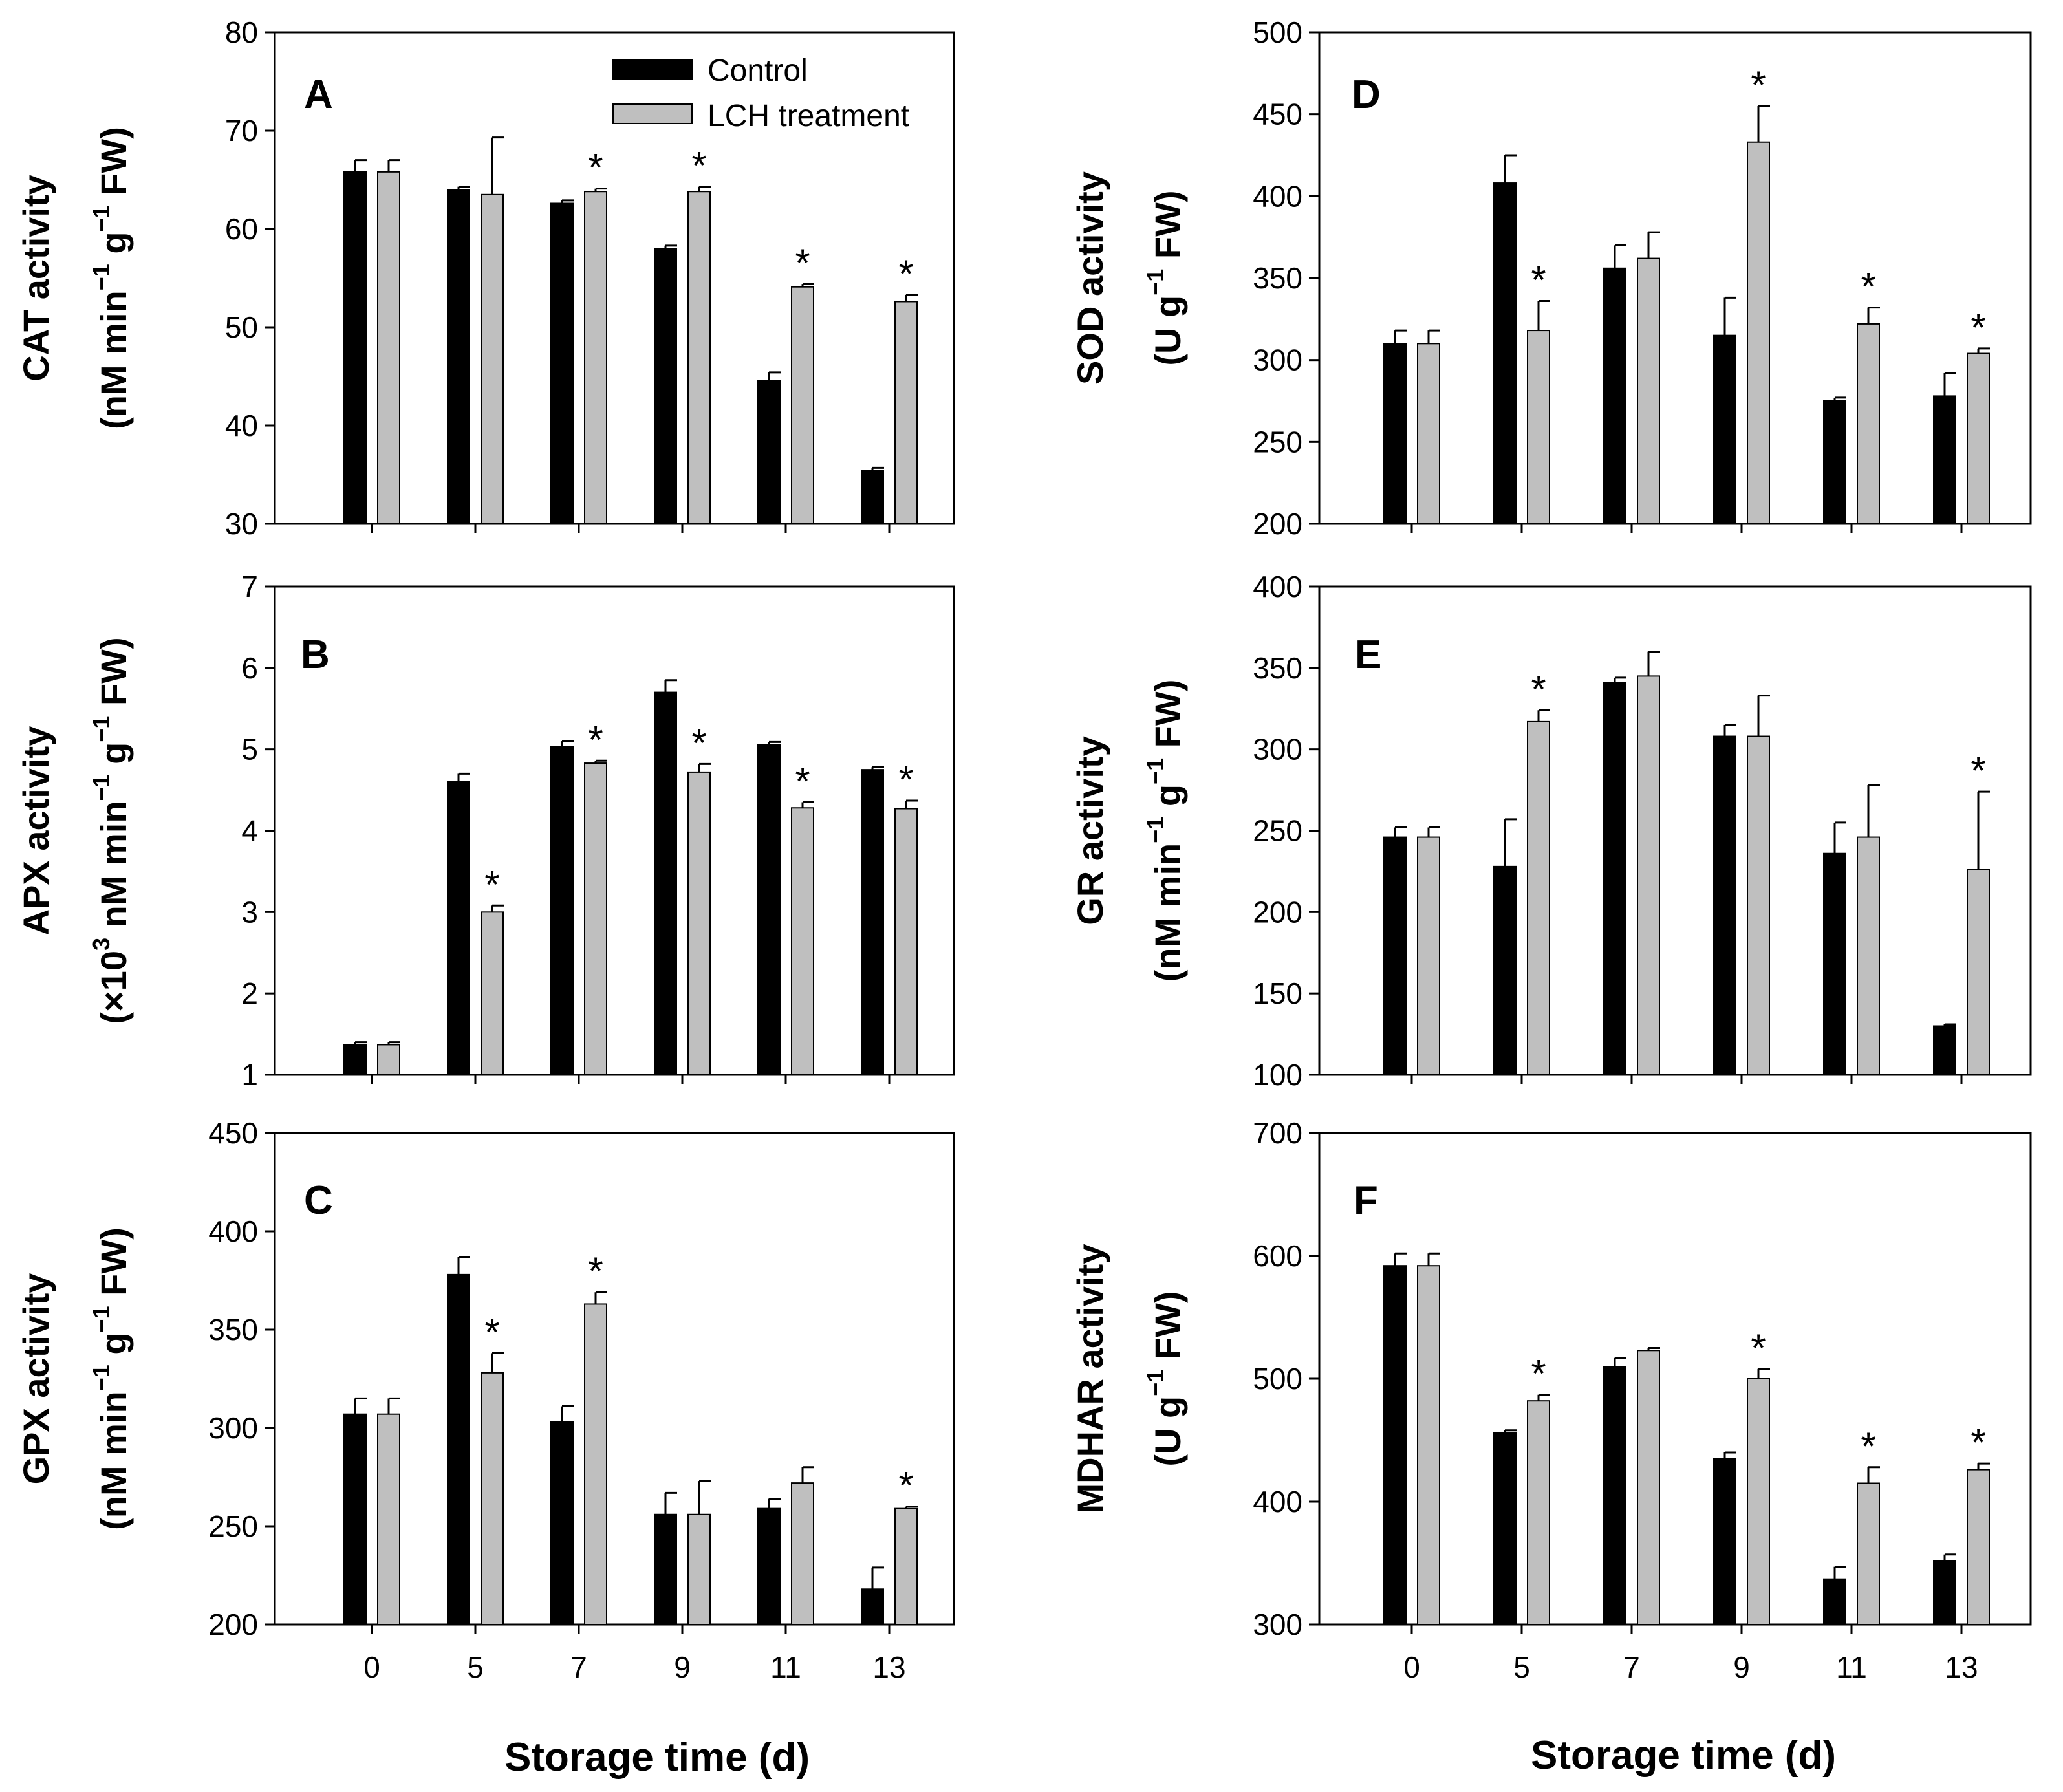  I want to click on y-tick-label: 30, so click(241, 524).